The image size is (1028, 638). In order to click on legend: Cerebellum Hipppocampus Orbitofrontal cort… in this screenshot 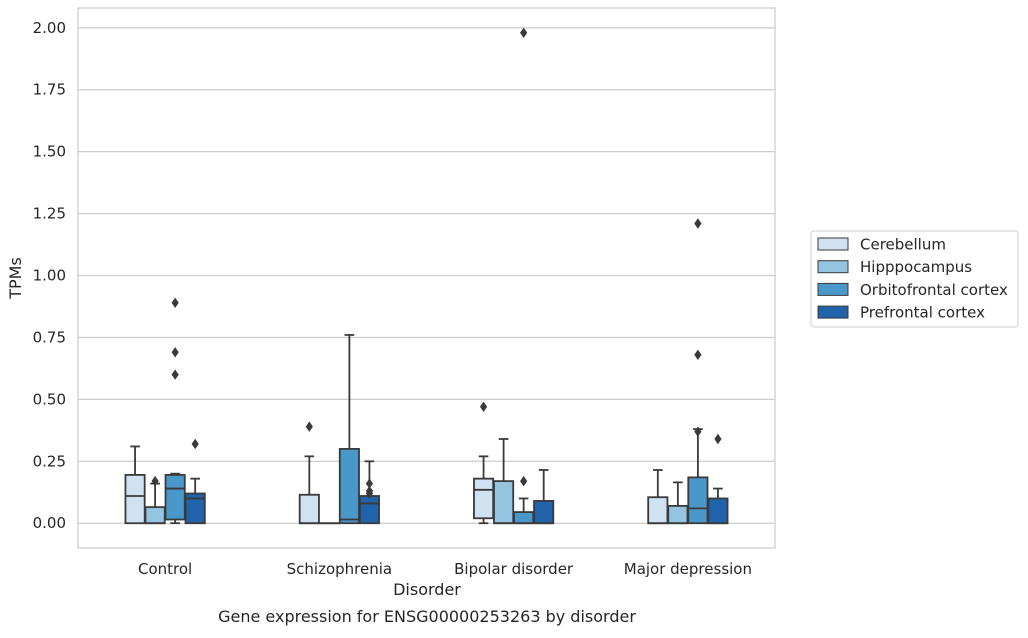, I will do `click(914, 279)`.